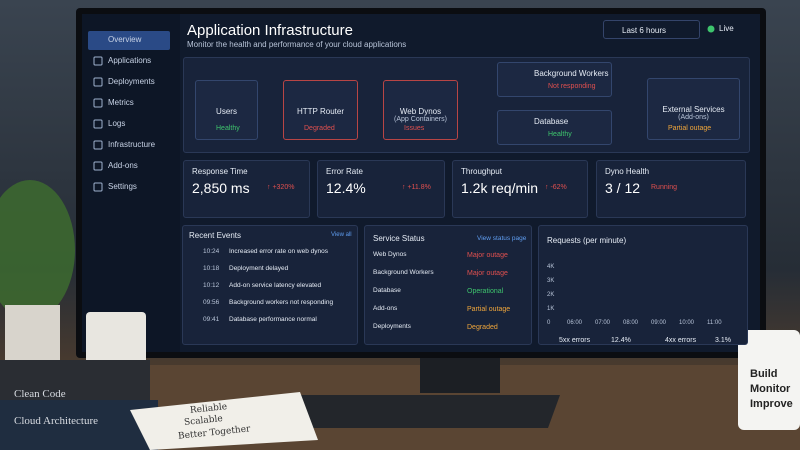 The height and width of the screenshot is (450, 800). Describe the element at coordinates (228, 128) in the screenshot. I see `node-status: Healthy` at that location.